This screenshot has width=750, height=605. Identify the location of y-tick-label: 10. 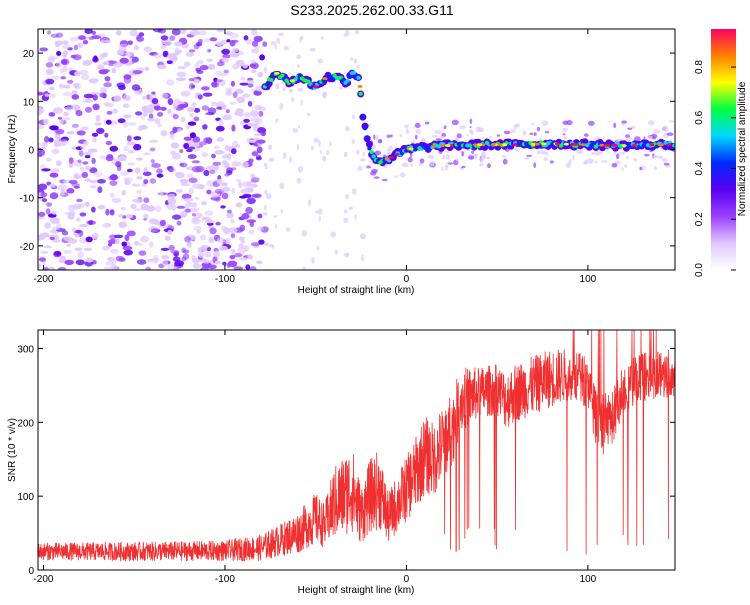
(29, 102).